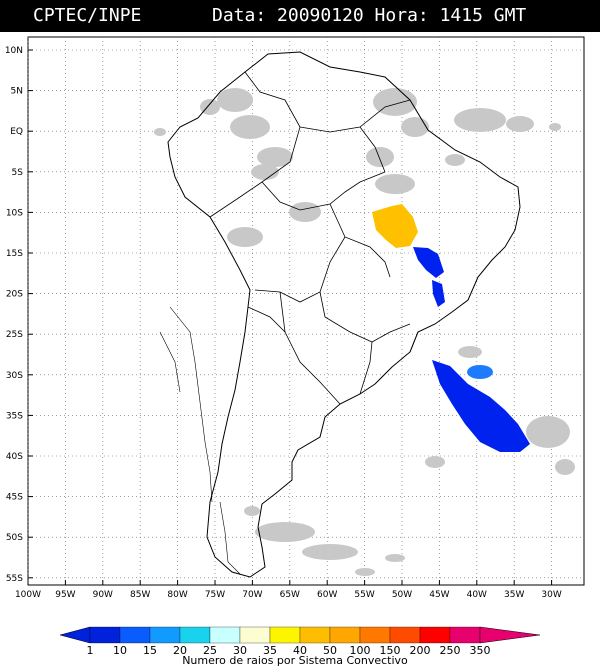  I want to click on legend-tick-labels: 1 10 15 20 25 30 35 40 50 100 150 200 250 350, so click(289, 650).